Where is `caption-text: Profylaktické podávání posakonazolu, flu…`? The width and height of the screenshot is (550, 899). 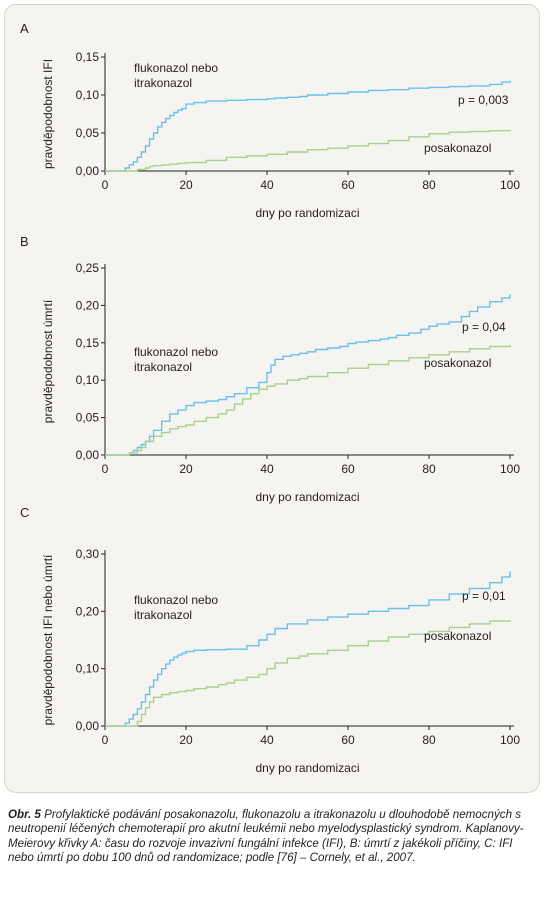
caption-text: Profylaktické podávání posakonazolu, flu… is located at coordinates (266, 836).